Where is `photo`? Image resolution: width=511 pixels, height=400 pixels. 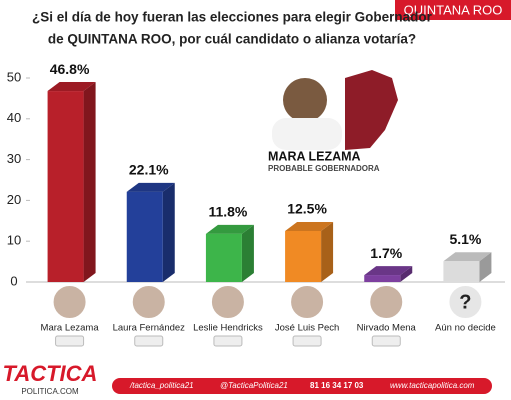
photo is located at coordinates (335, 110).